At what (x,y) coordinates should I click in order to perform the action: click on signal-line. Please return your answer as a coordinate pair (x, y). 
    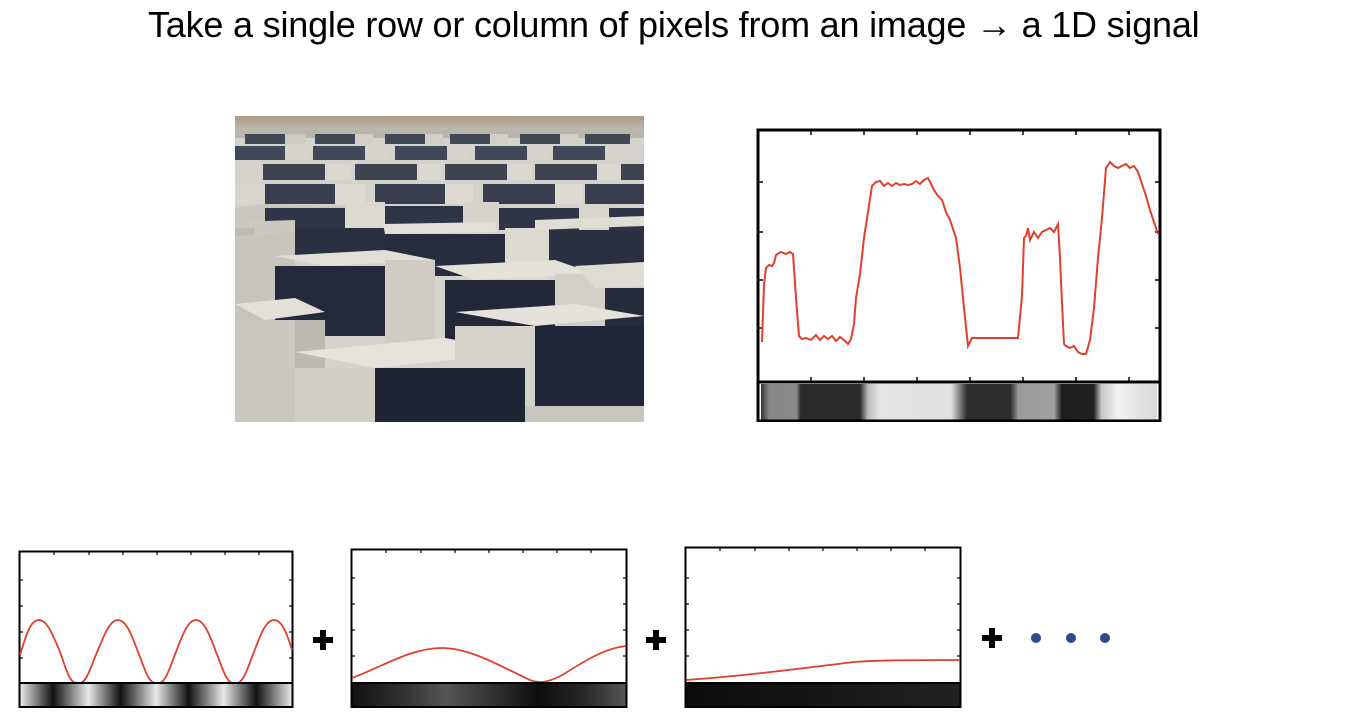
    Looking at the image, I should click on (960, 257).